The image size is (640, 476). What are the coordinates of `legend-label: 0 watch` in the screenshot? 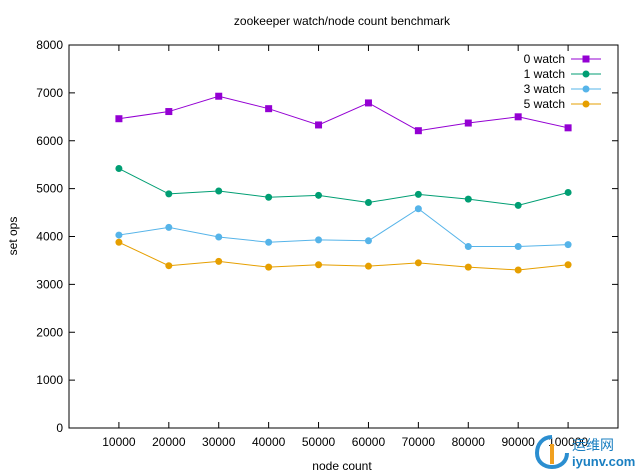 It's located at (544, 59).